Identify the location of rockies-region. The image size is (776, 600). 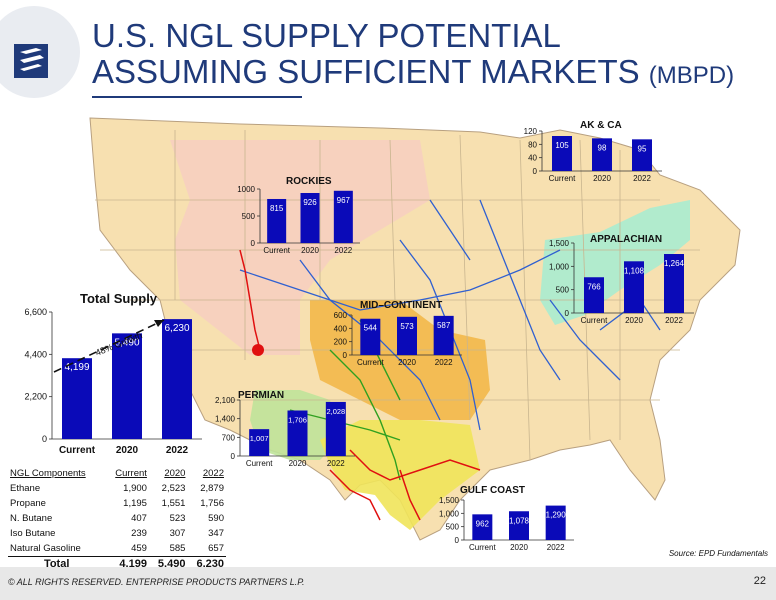
(300, 247).